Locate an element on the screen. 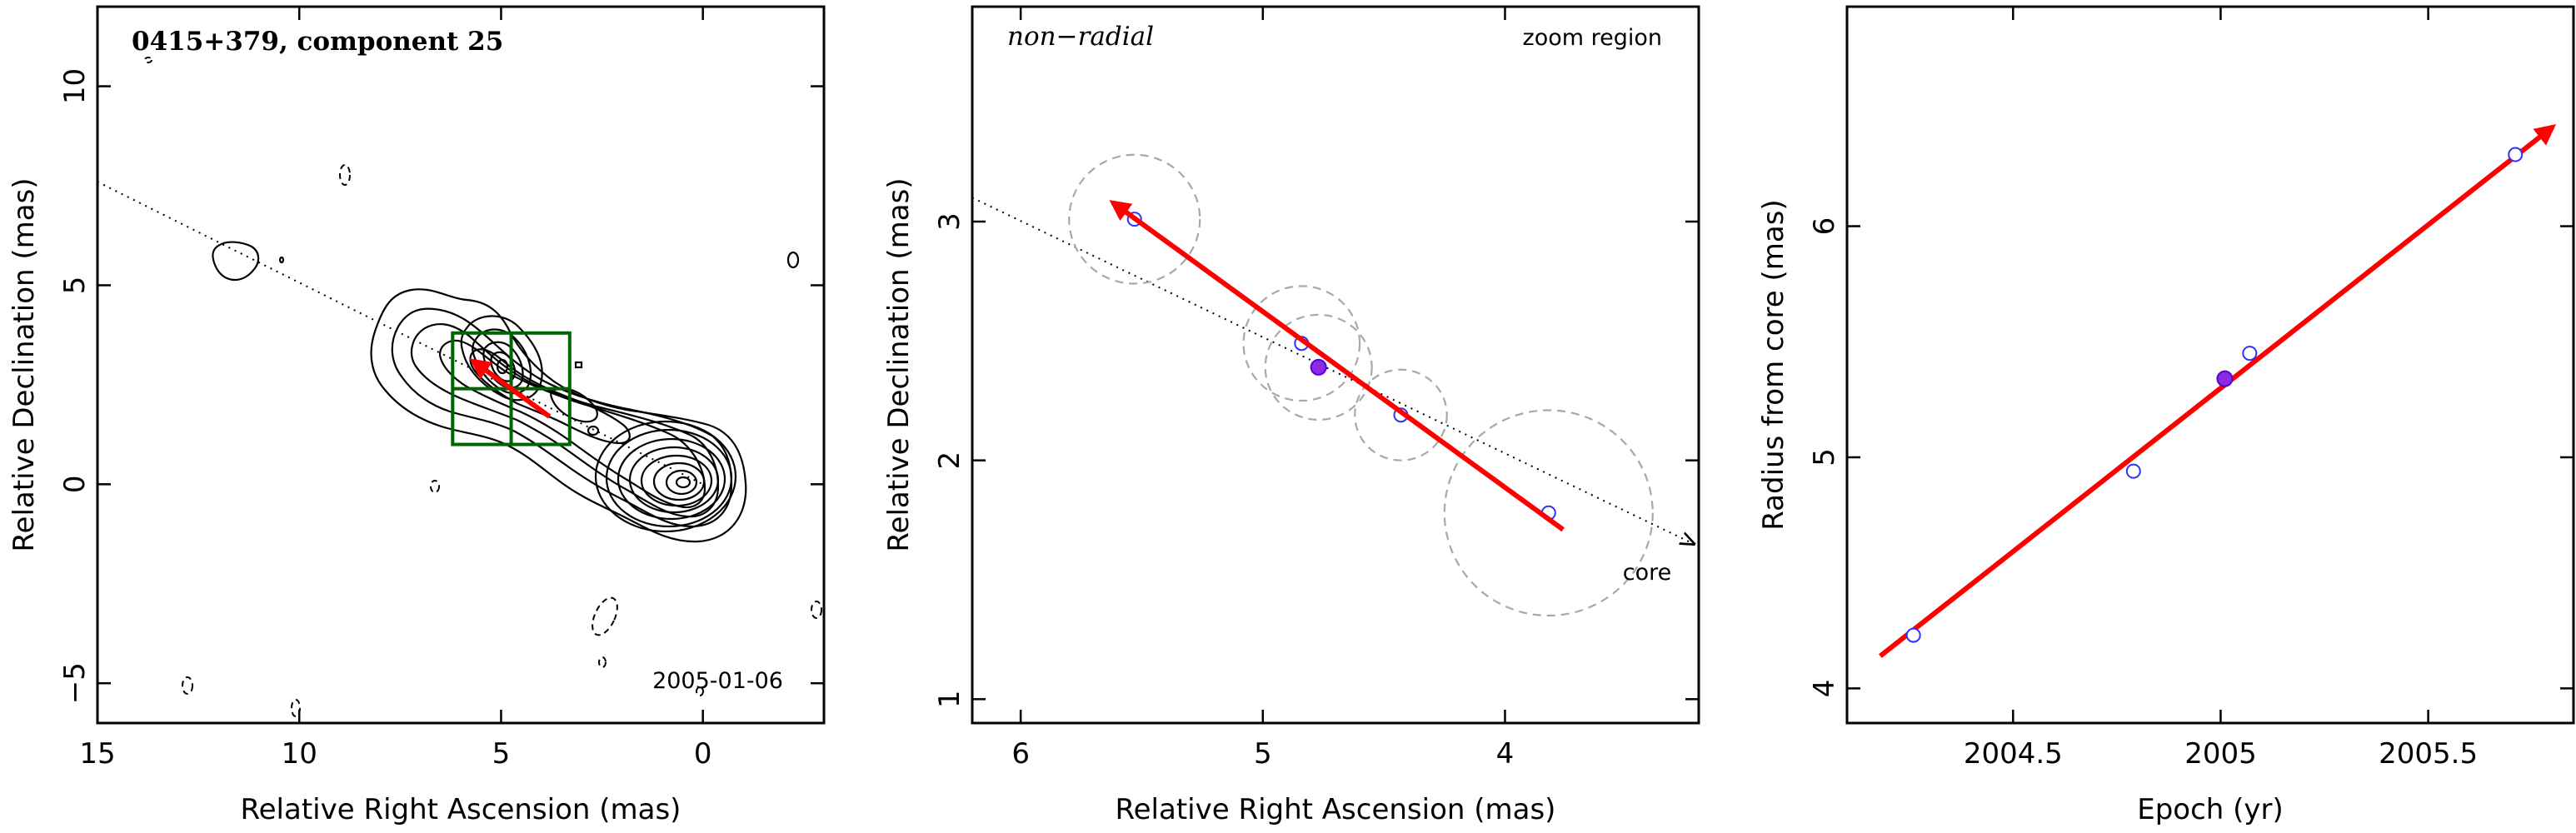 The height and width of the screenshot is (833, 2576). x-tick-label: 15 is located at coordinates (97, 754).